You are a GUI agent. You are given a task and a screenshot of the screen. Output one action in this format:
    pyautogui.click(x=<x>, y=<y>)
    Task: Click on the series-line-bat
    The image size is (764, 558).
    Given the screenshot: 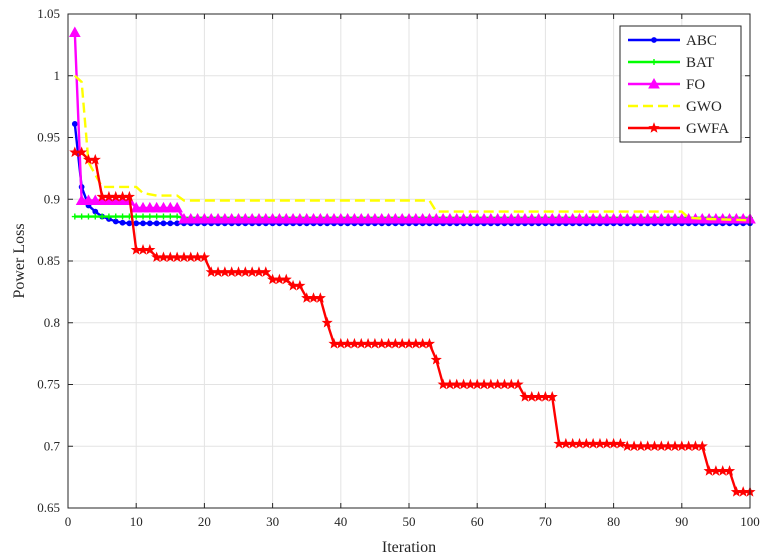 What is the action you would take?
    pyautogui.click(x=412, y=217)
    